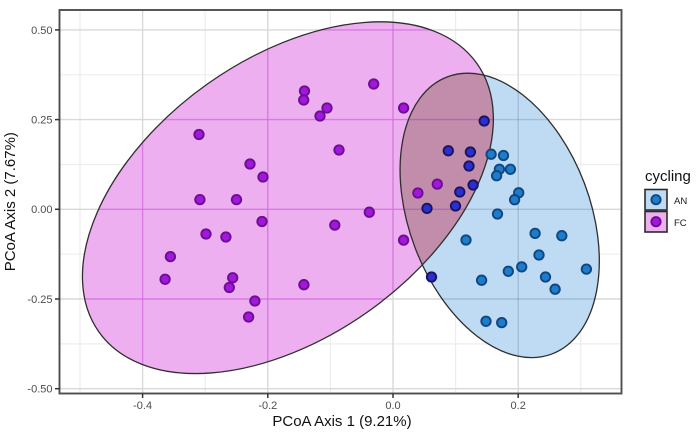 This screenshot has width=700, height=435. I want to click on svg-text: 0.25, so click(41, 121).